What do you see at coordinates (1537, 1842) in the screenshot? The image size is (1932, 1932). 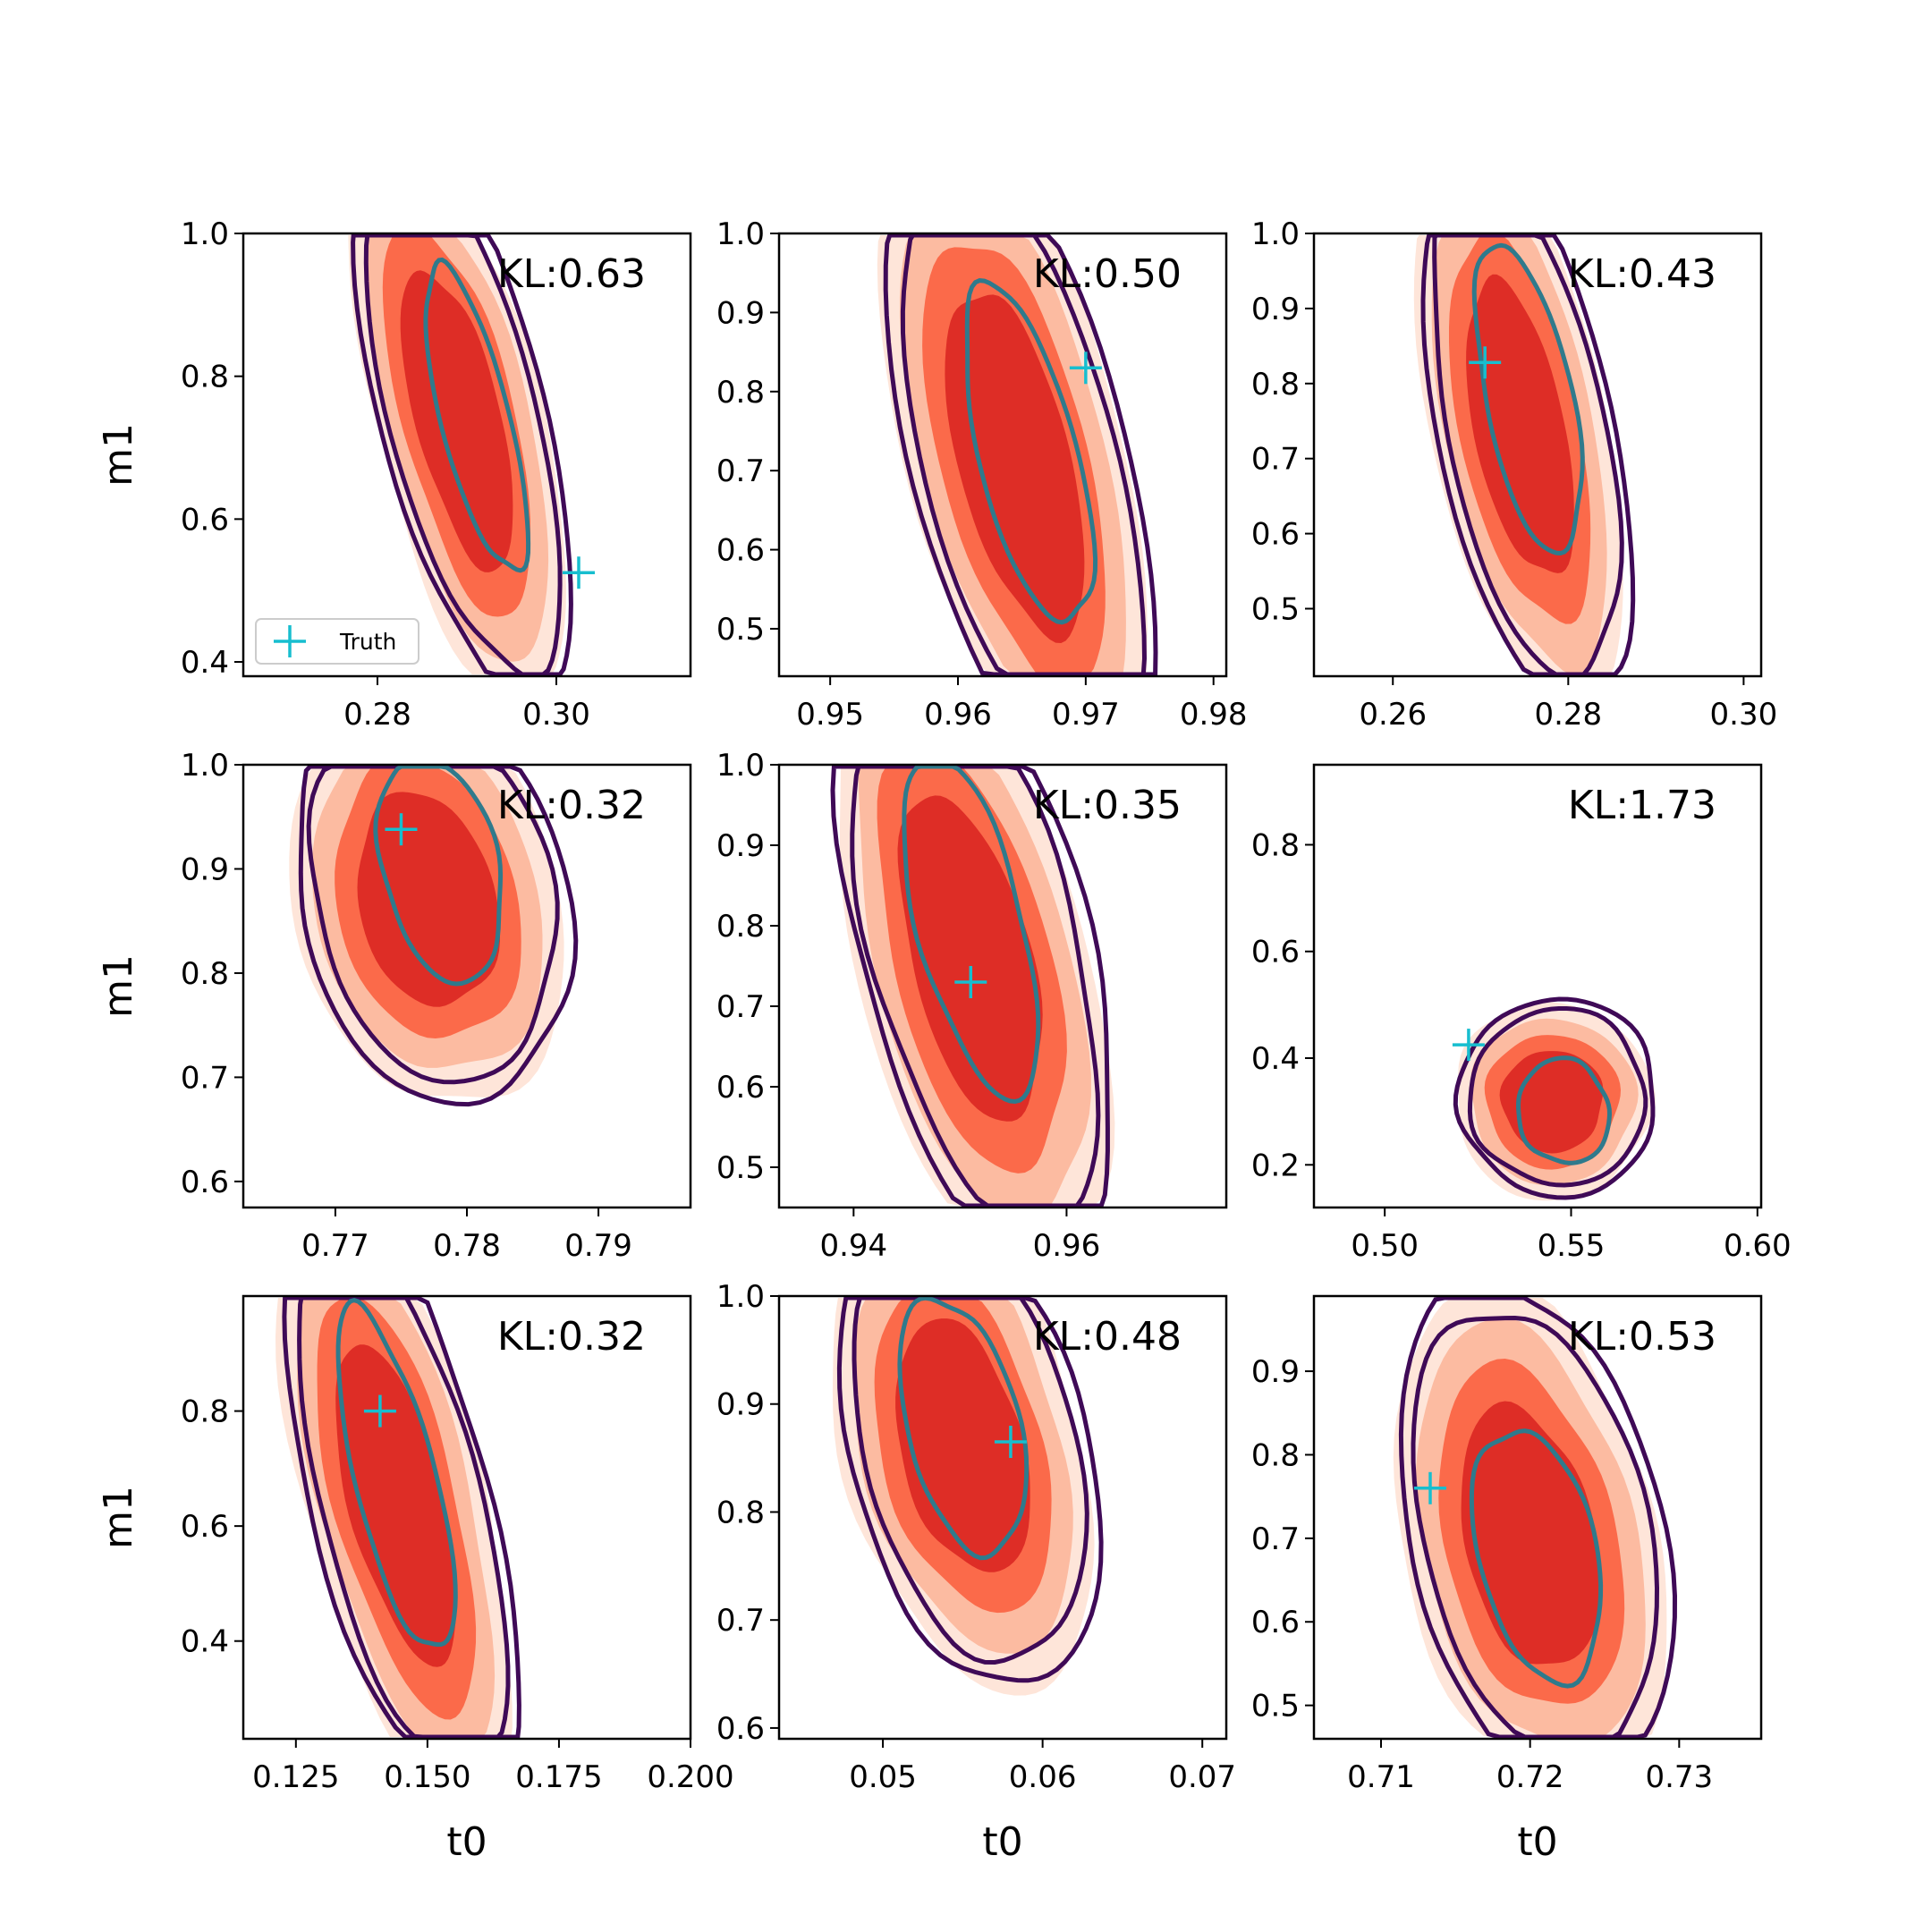 I see `x-axis-label: t0` at bounding box center [1537, 1842].